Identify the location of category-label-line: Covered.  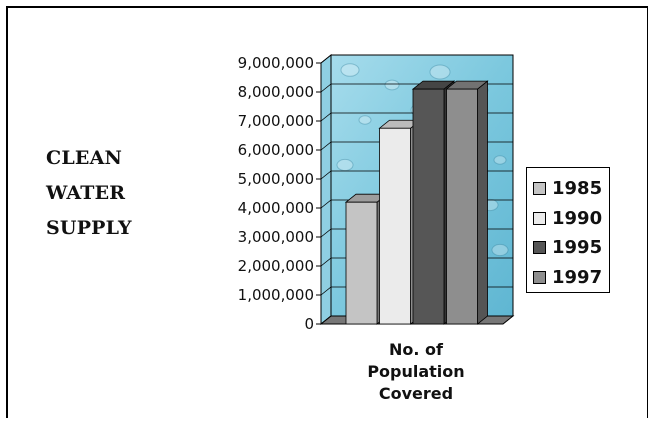
(416, 393).